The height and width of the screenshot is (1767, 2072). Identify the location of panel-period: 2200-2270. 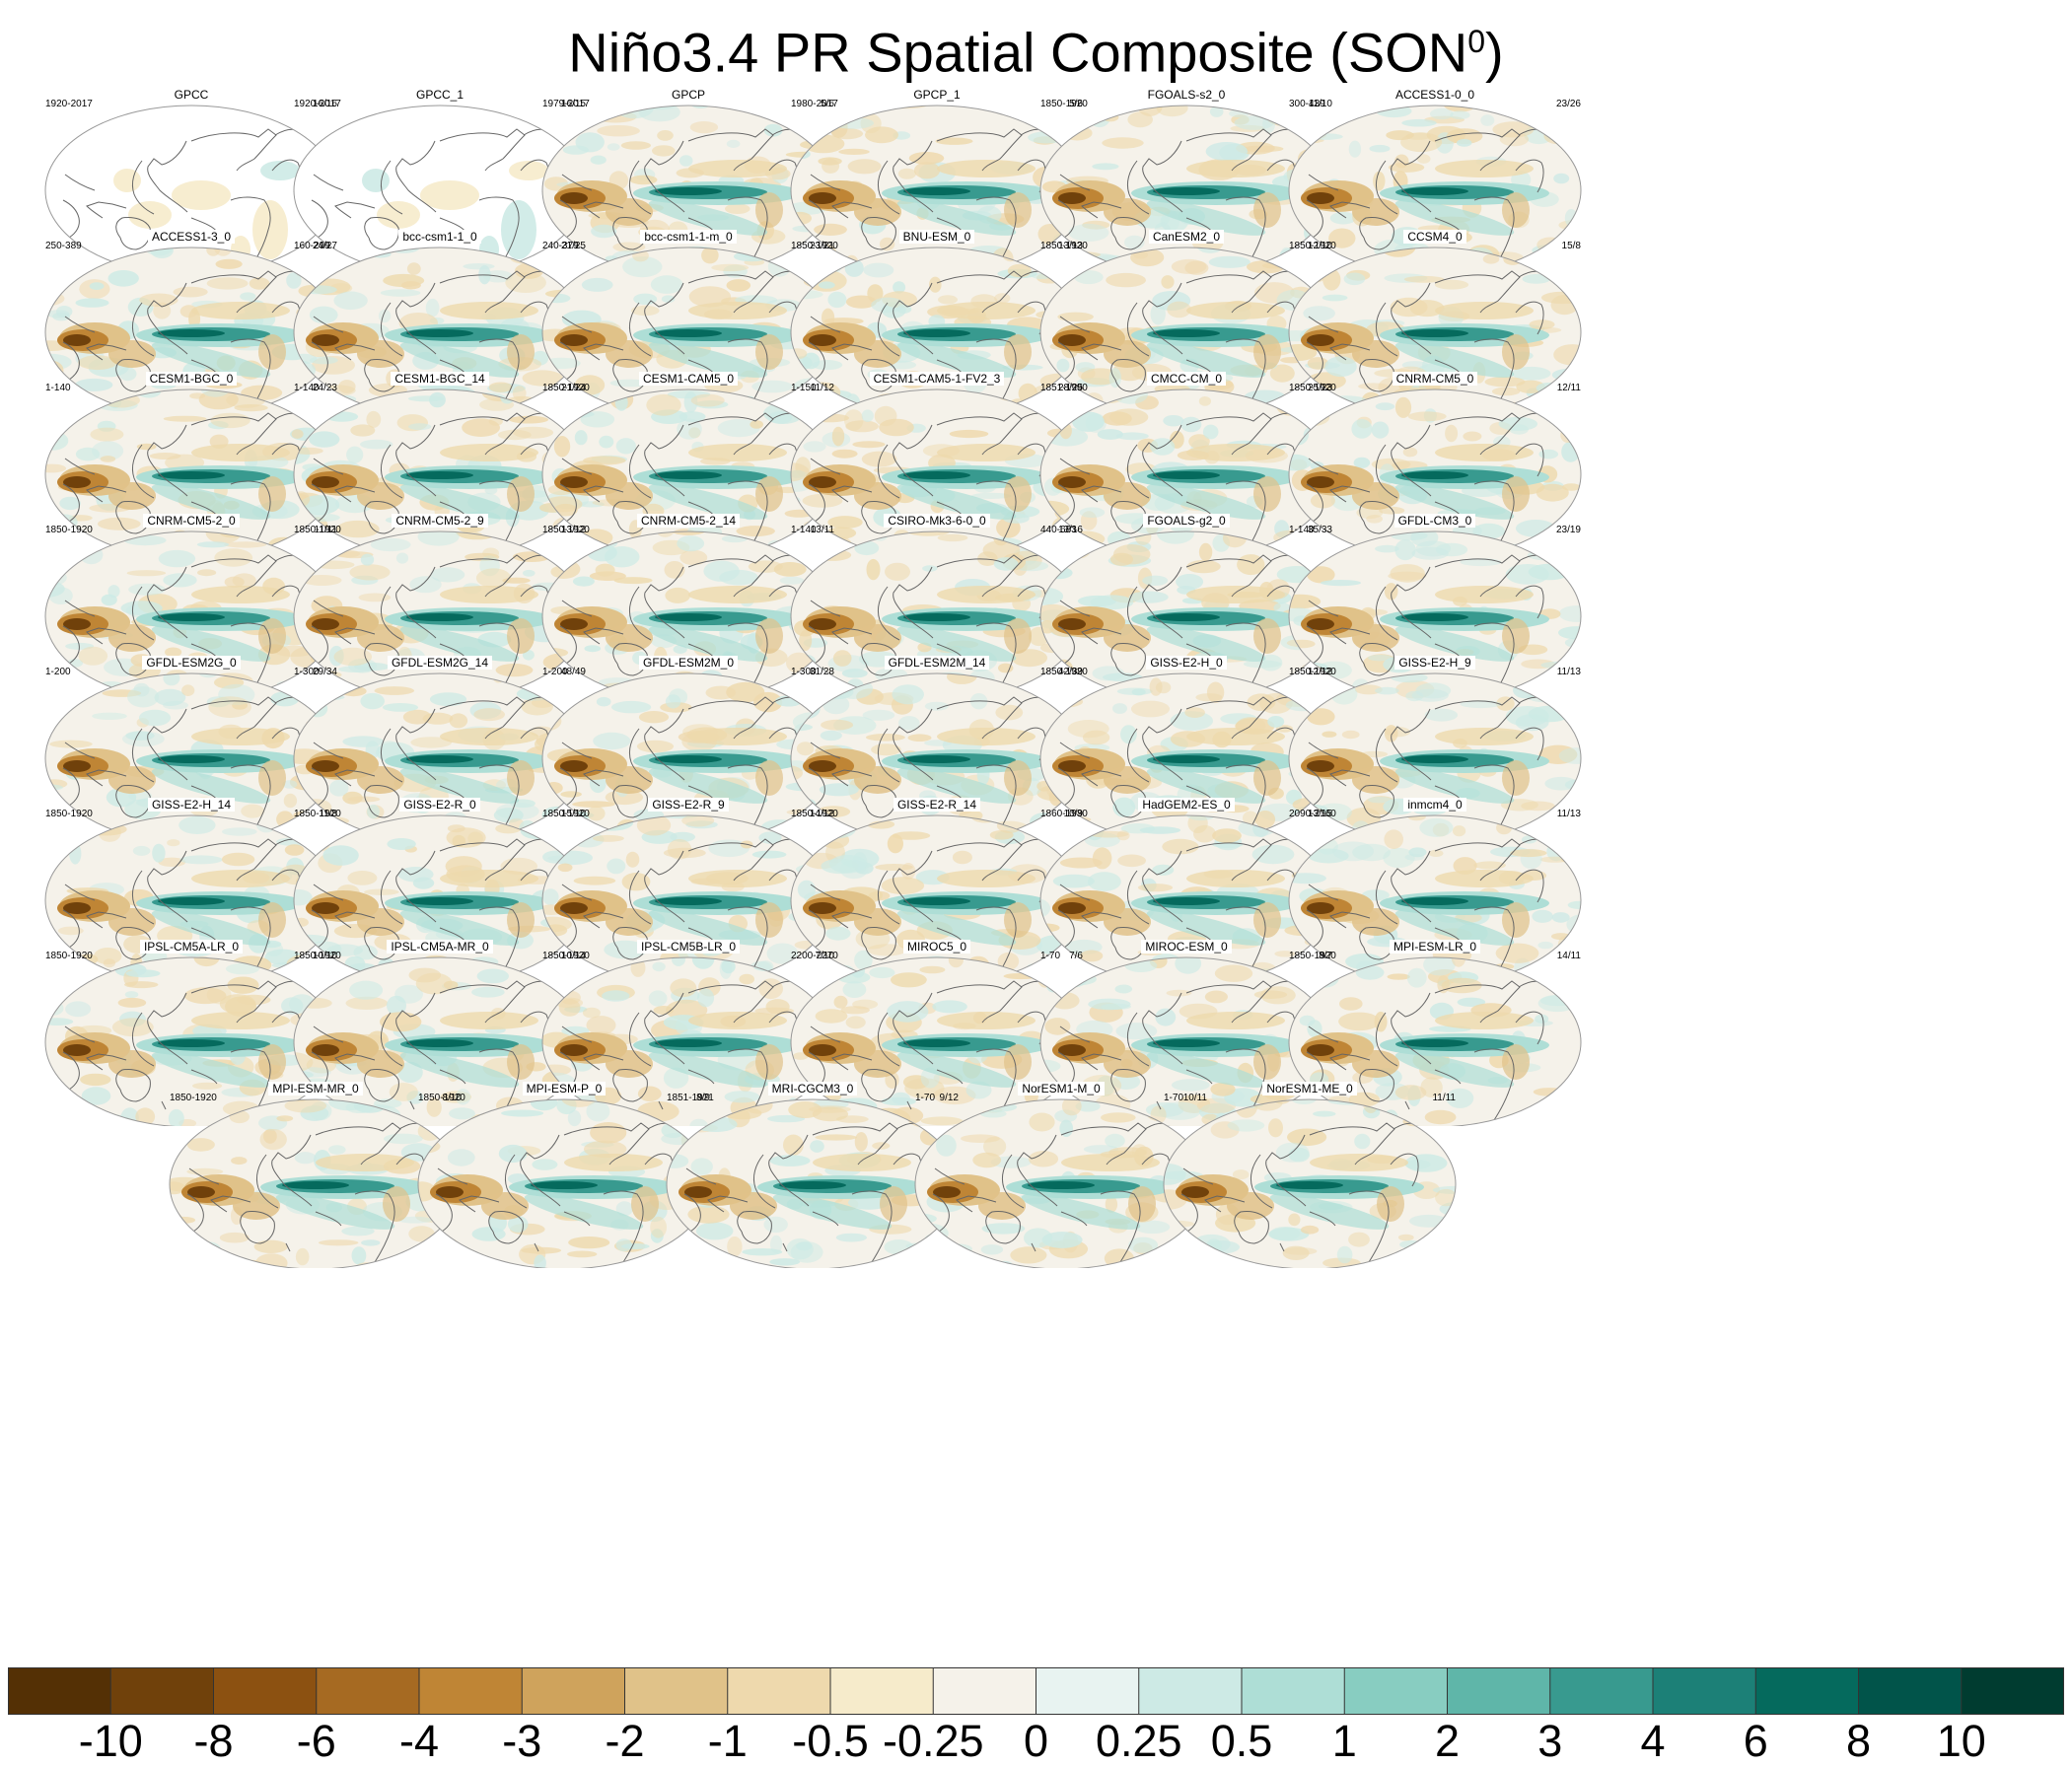
(814, 956).